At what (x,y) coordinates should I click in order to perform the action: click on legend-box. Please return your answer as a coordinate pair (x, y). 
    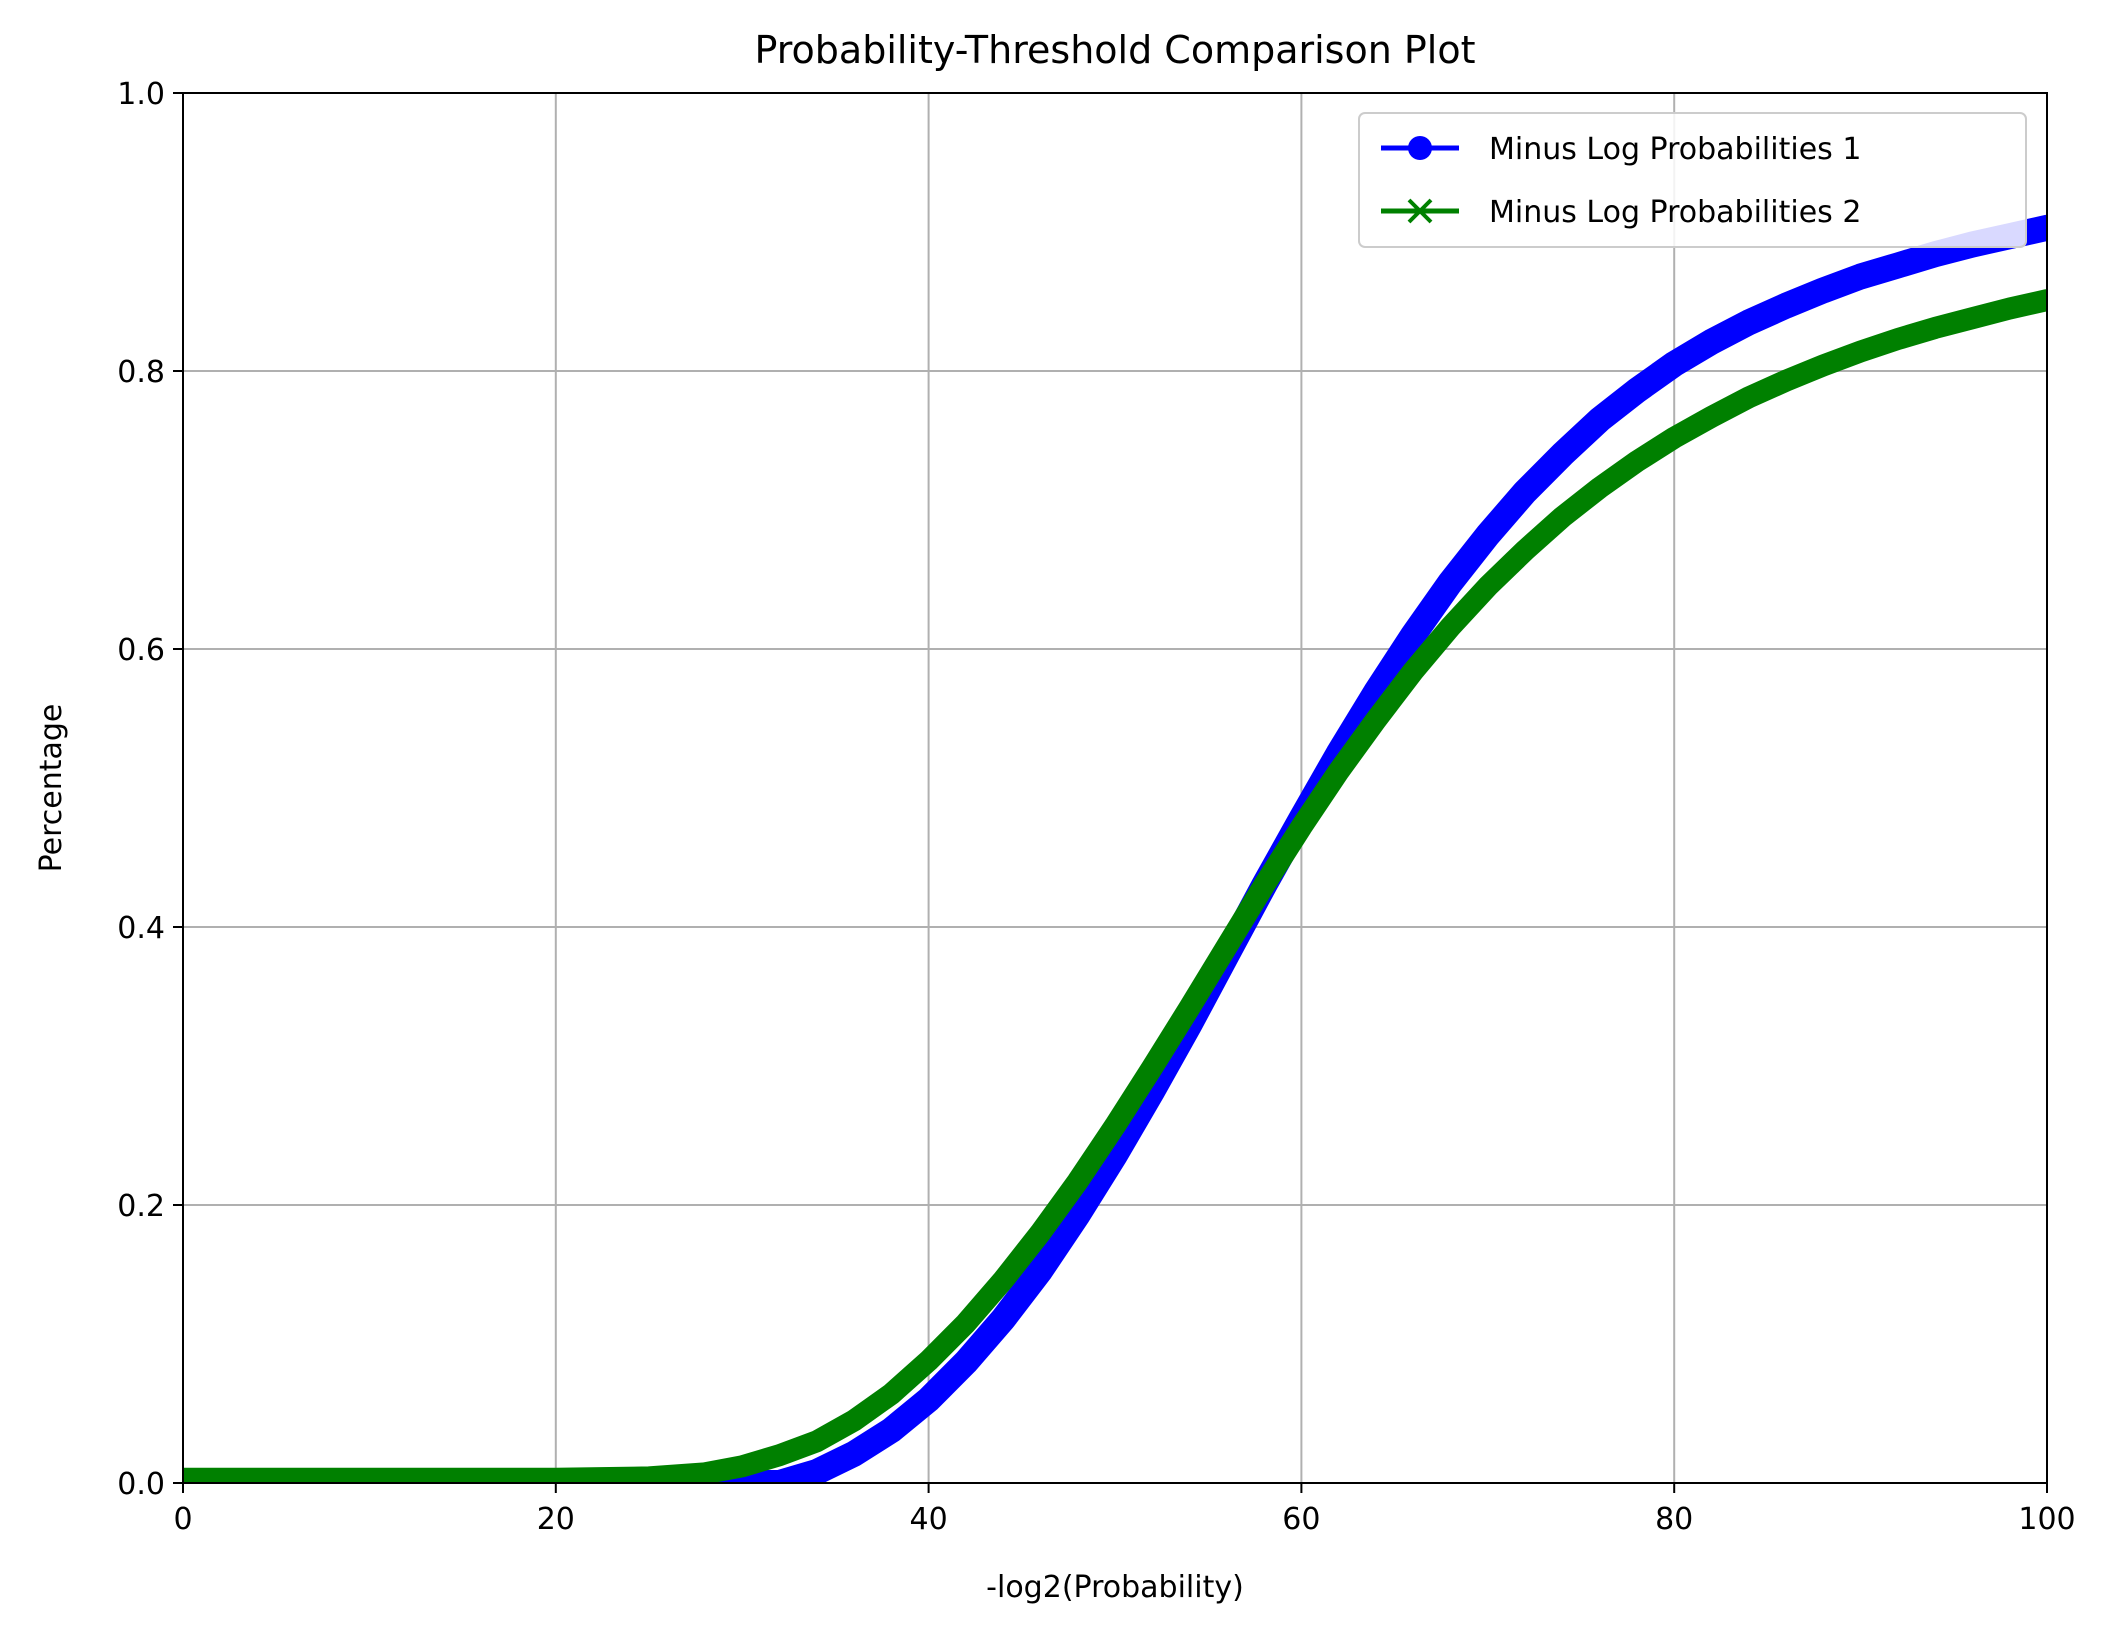
    Looking at the image, I should click on (1692, 180).